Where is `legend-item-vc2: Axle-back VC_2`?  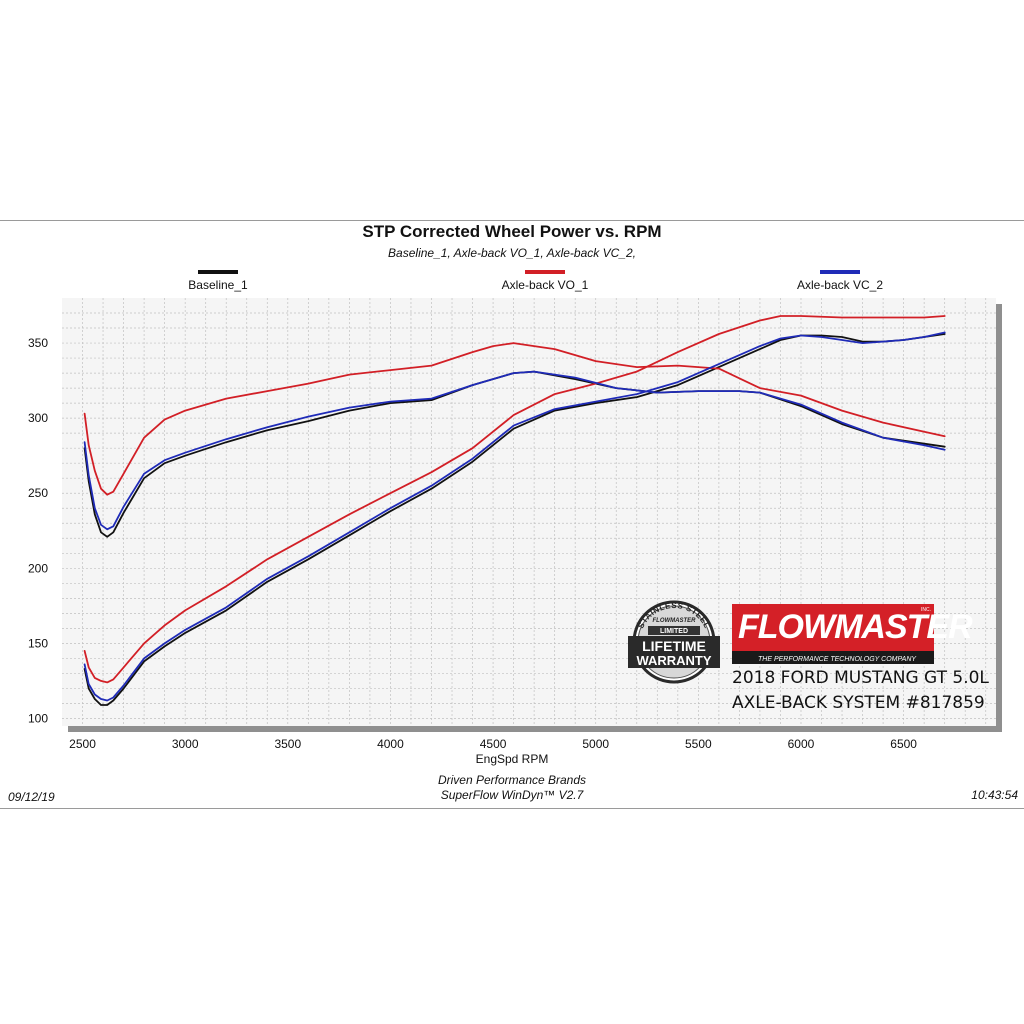 legend-item-vc2: Axle-back VC_2 is located at coordinates (840, 281).